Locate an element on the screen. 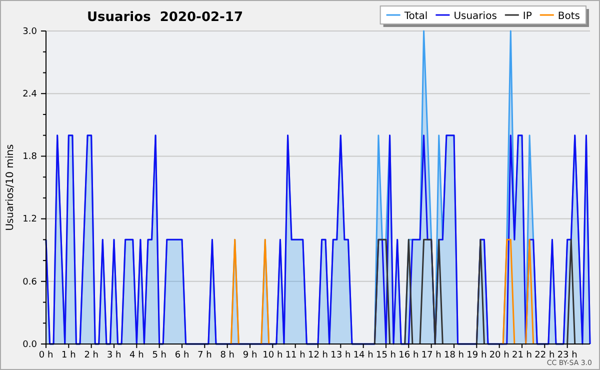 Image resolution: width=600 pixels, height=370 pixels. x-tick-label: 15 h is located at coordinates (386, 355).